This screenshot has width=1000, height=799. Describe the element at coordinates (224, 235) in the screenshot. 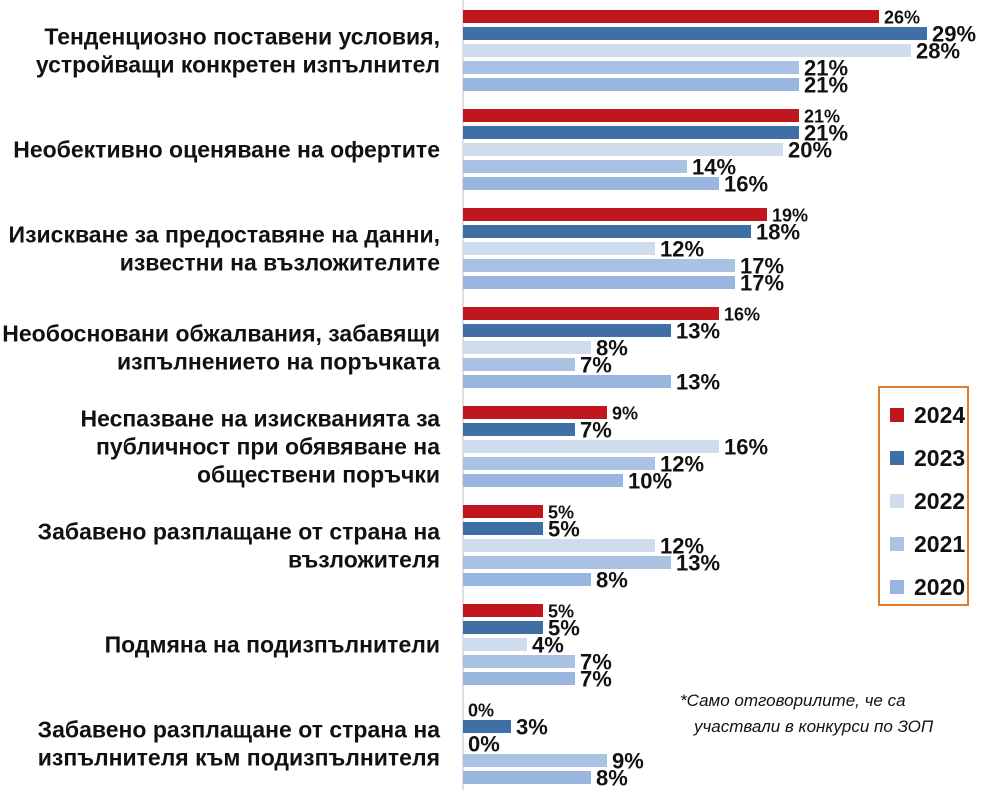

I see `category-label-line: Изискване за предоставяне на данни,` at that location.